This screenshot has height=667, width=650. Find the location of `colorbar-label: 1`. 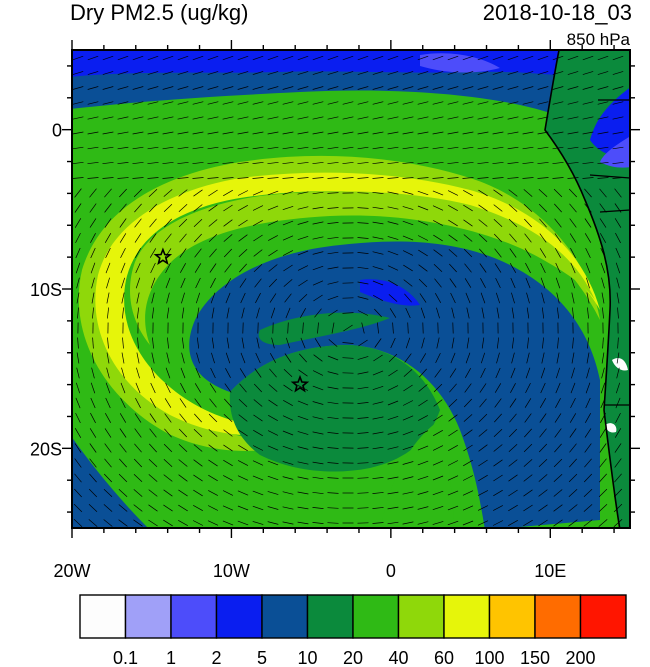

colorbar-label: 1 is located at coordinates (171, 657).